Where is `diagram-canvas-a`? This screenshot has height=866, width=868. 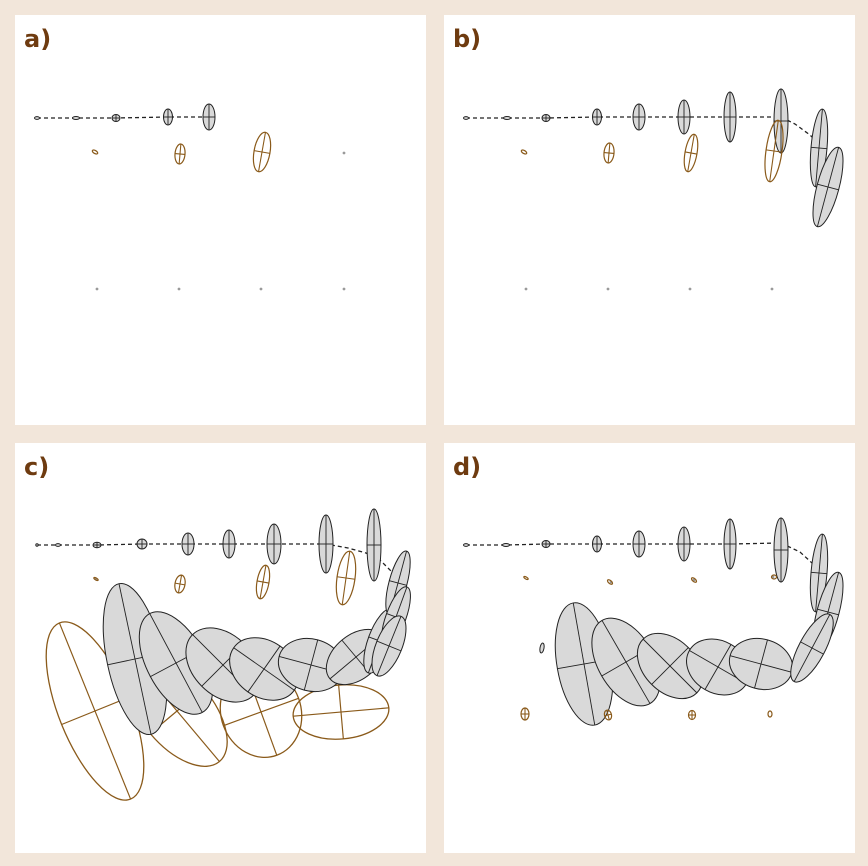
diagram-canvas-a is located at coordinates (190, 197).